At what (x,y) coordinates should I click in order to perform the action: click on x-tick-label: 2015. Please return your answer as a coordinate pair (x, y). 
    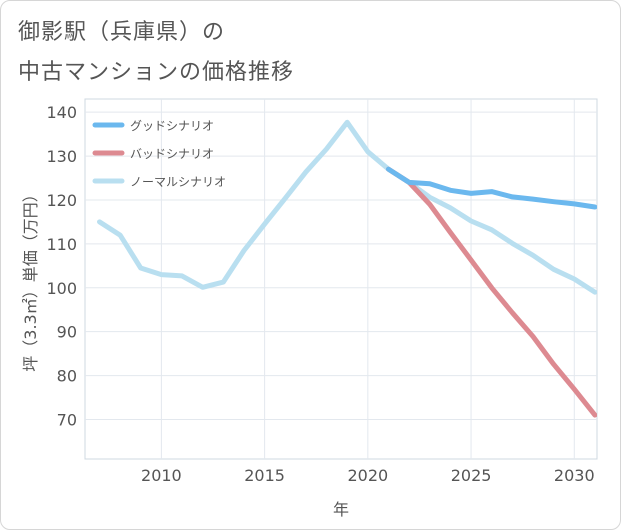
    Looking at the image, I should click on (264, 475).